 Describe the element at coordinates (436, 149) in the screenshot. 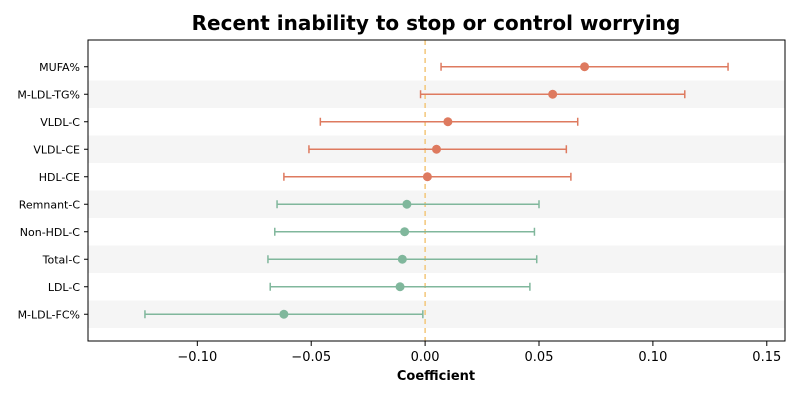

I see `estimate-point-vldl-ce` at that location.